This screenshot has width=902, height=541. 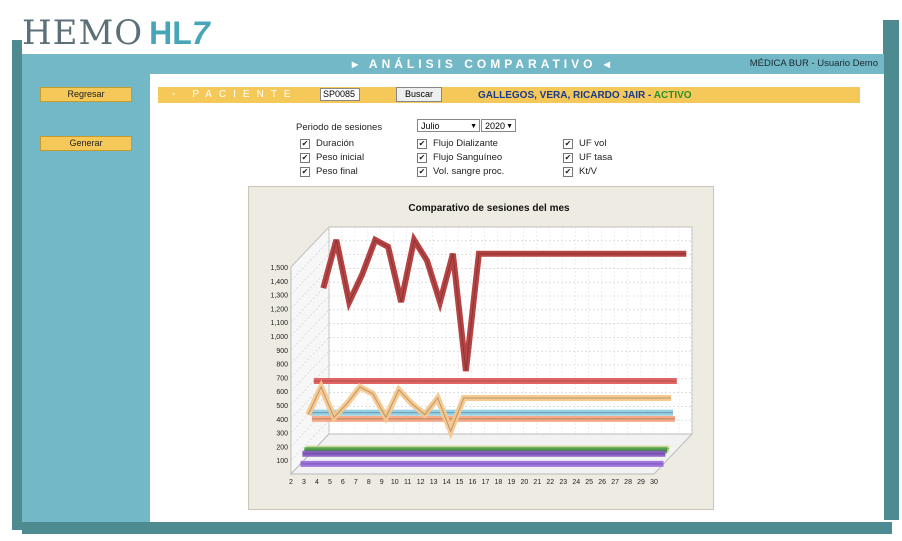 I want to click on y-tick-label: 400, so click(x=282, y=420).